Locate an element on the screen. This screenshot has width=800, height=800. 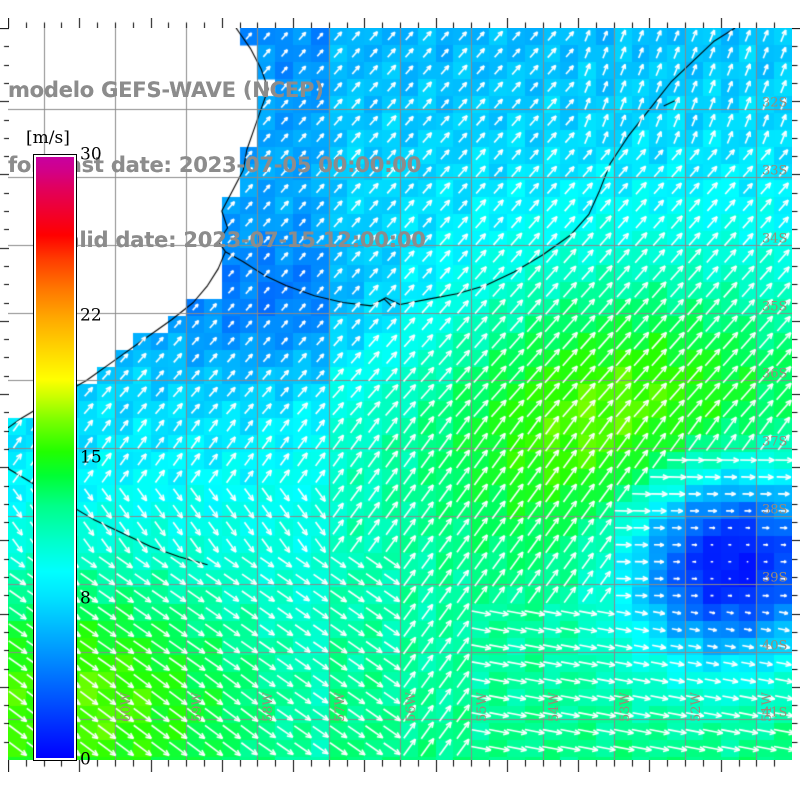
lat-label-41S: 41S is located at coordinates (775, 713).